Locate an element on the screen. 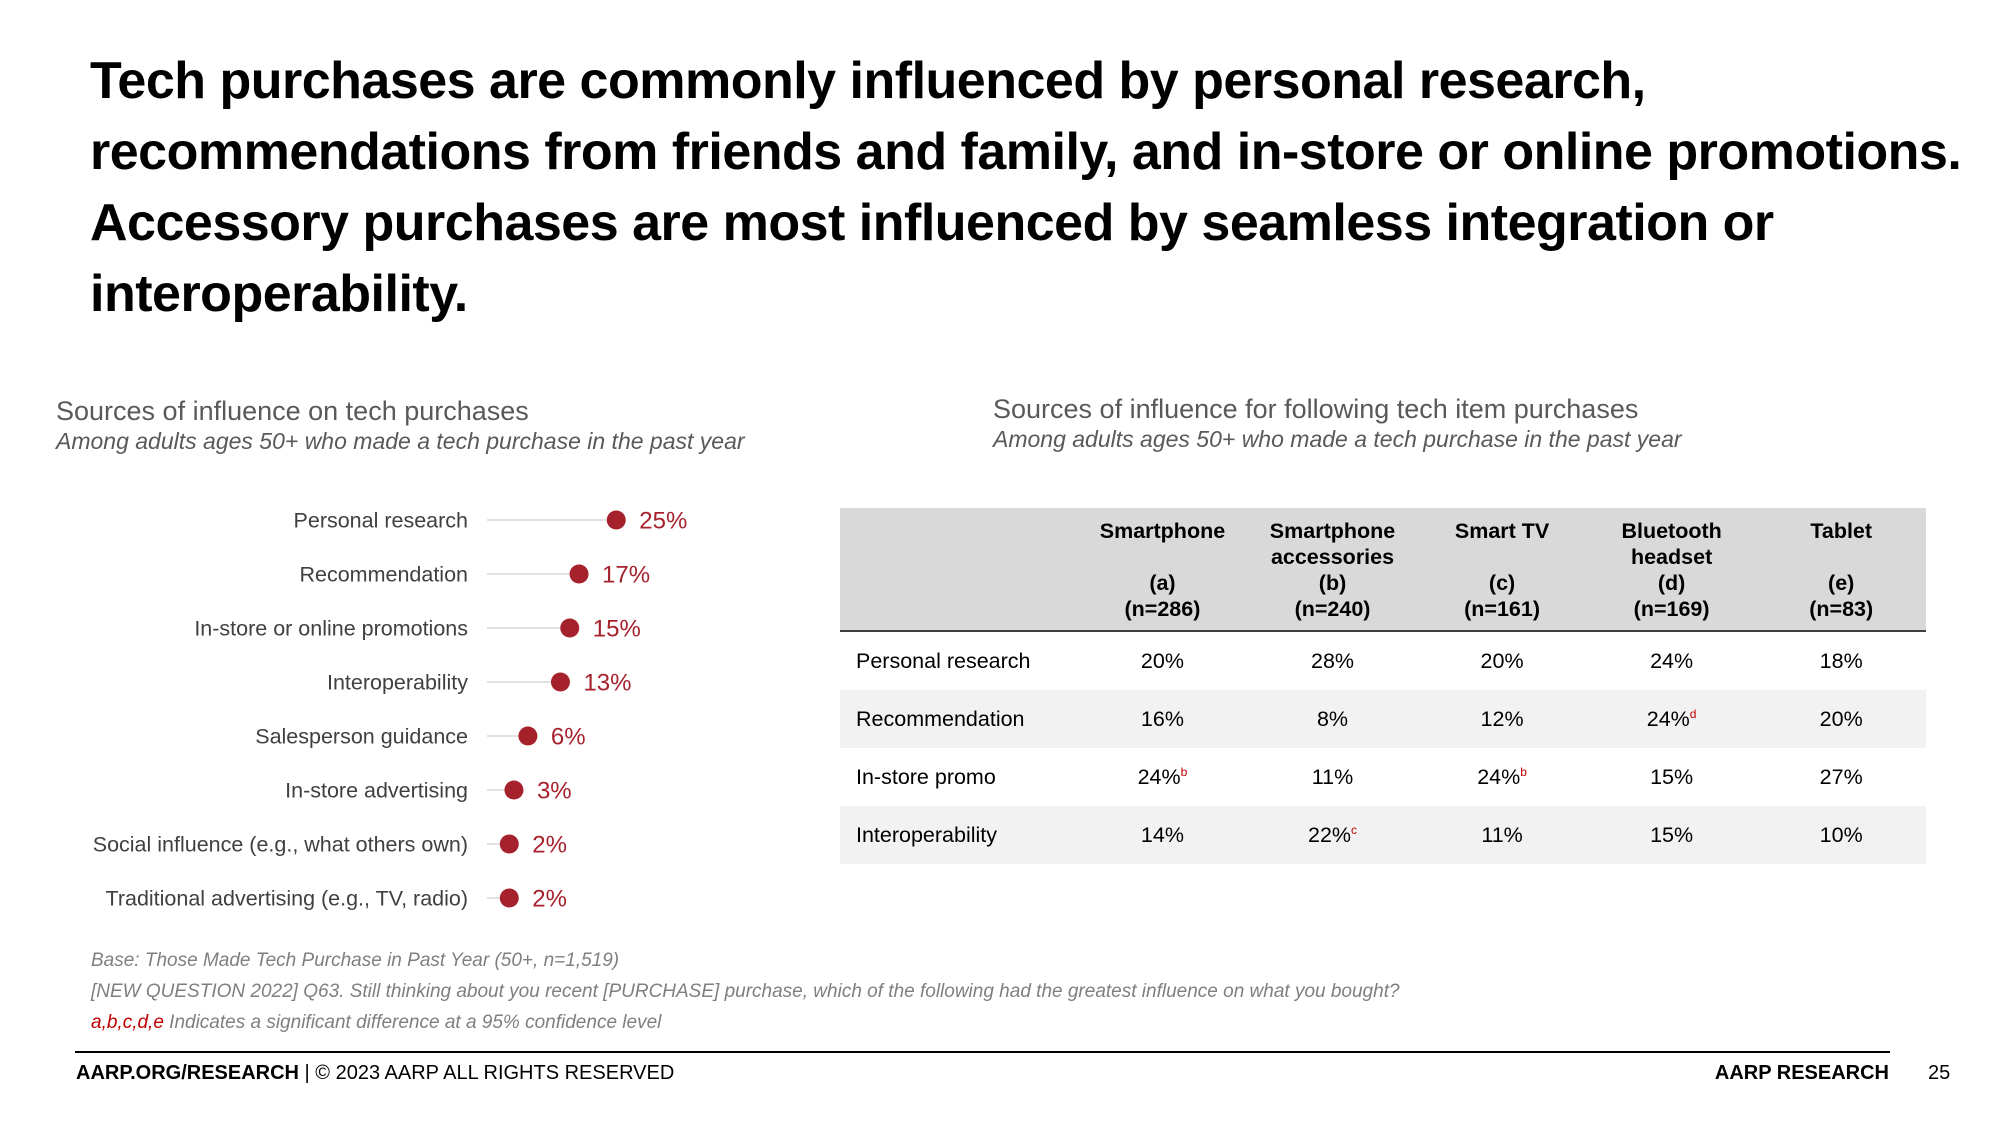 The width and height of the screenshot is (2000, 1125). cell-value: 8% is located at coordinates (1332, 718).